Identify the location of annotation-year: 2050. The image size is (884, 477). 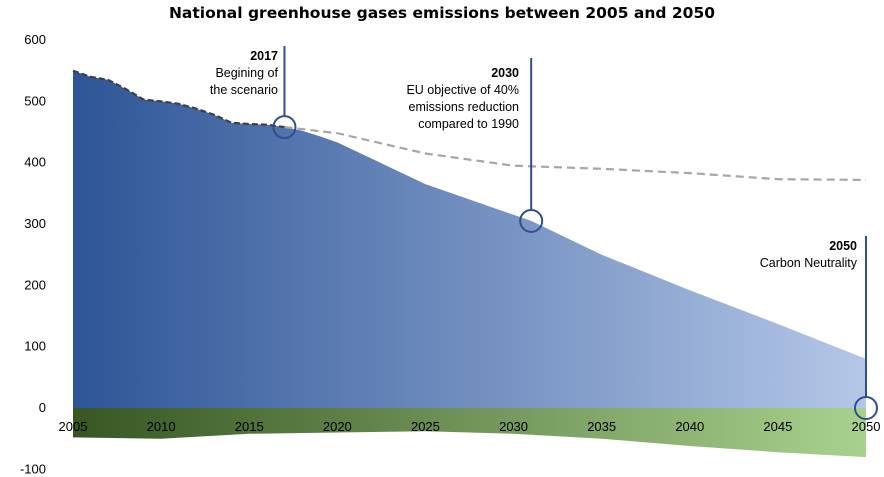
(843, 246).